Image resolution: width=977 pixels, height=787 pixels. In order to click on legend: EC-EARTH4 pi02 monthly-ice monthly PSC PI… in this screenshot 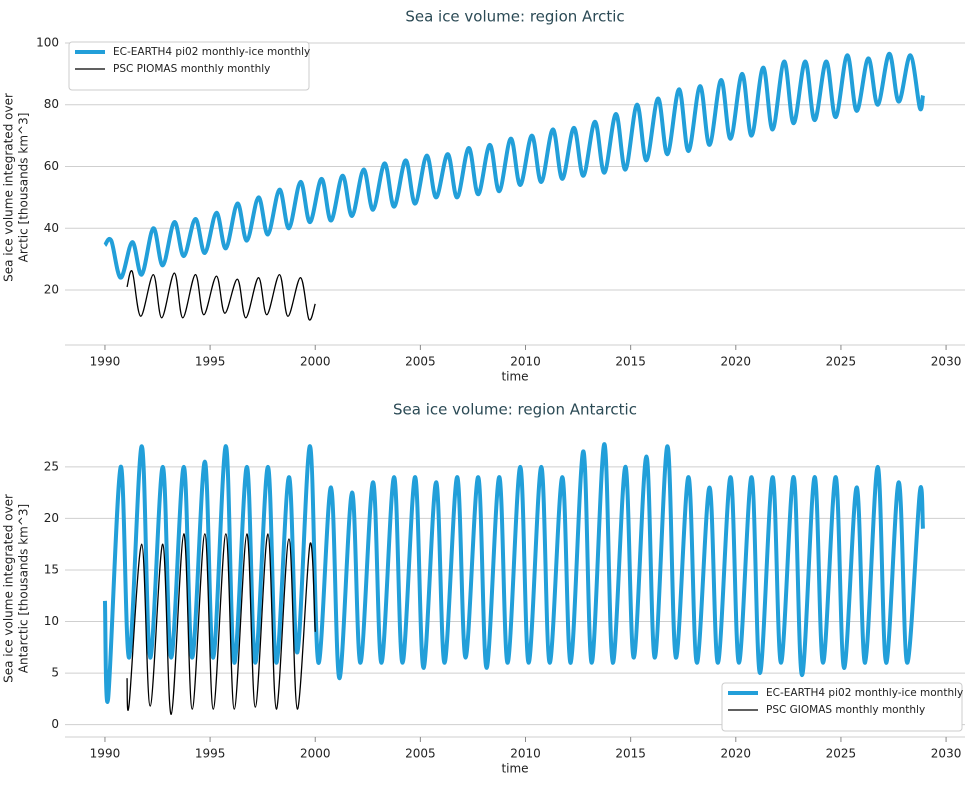, I will do `click(189, 66)`.